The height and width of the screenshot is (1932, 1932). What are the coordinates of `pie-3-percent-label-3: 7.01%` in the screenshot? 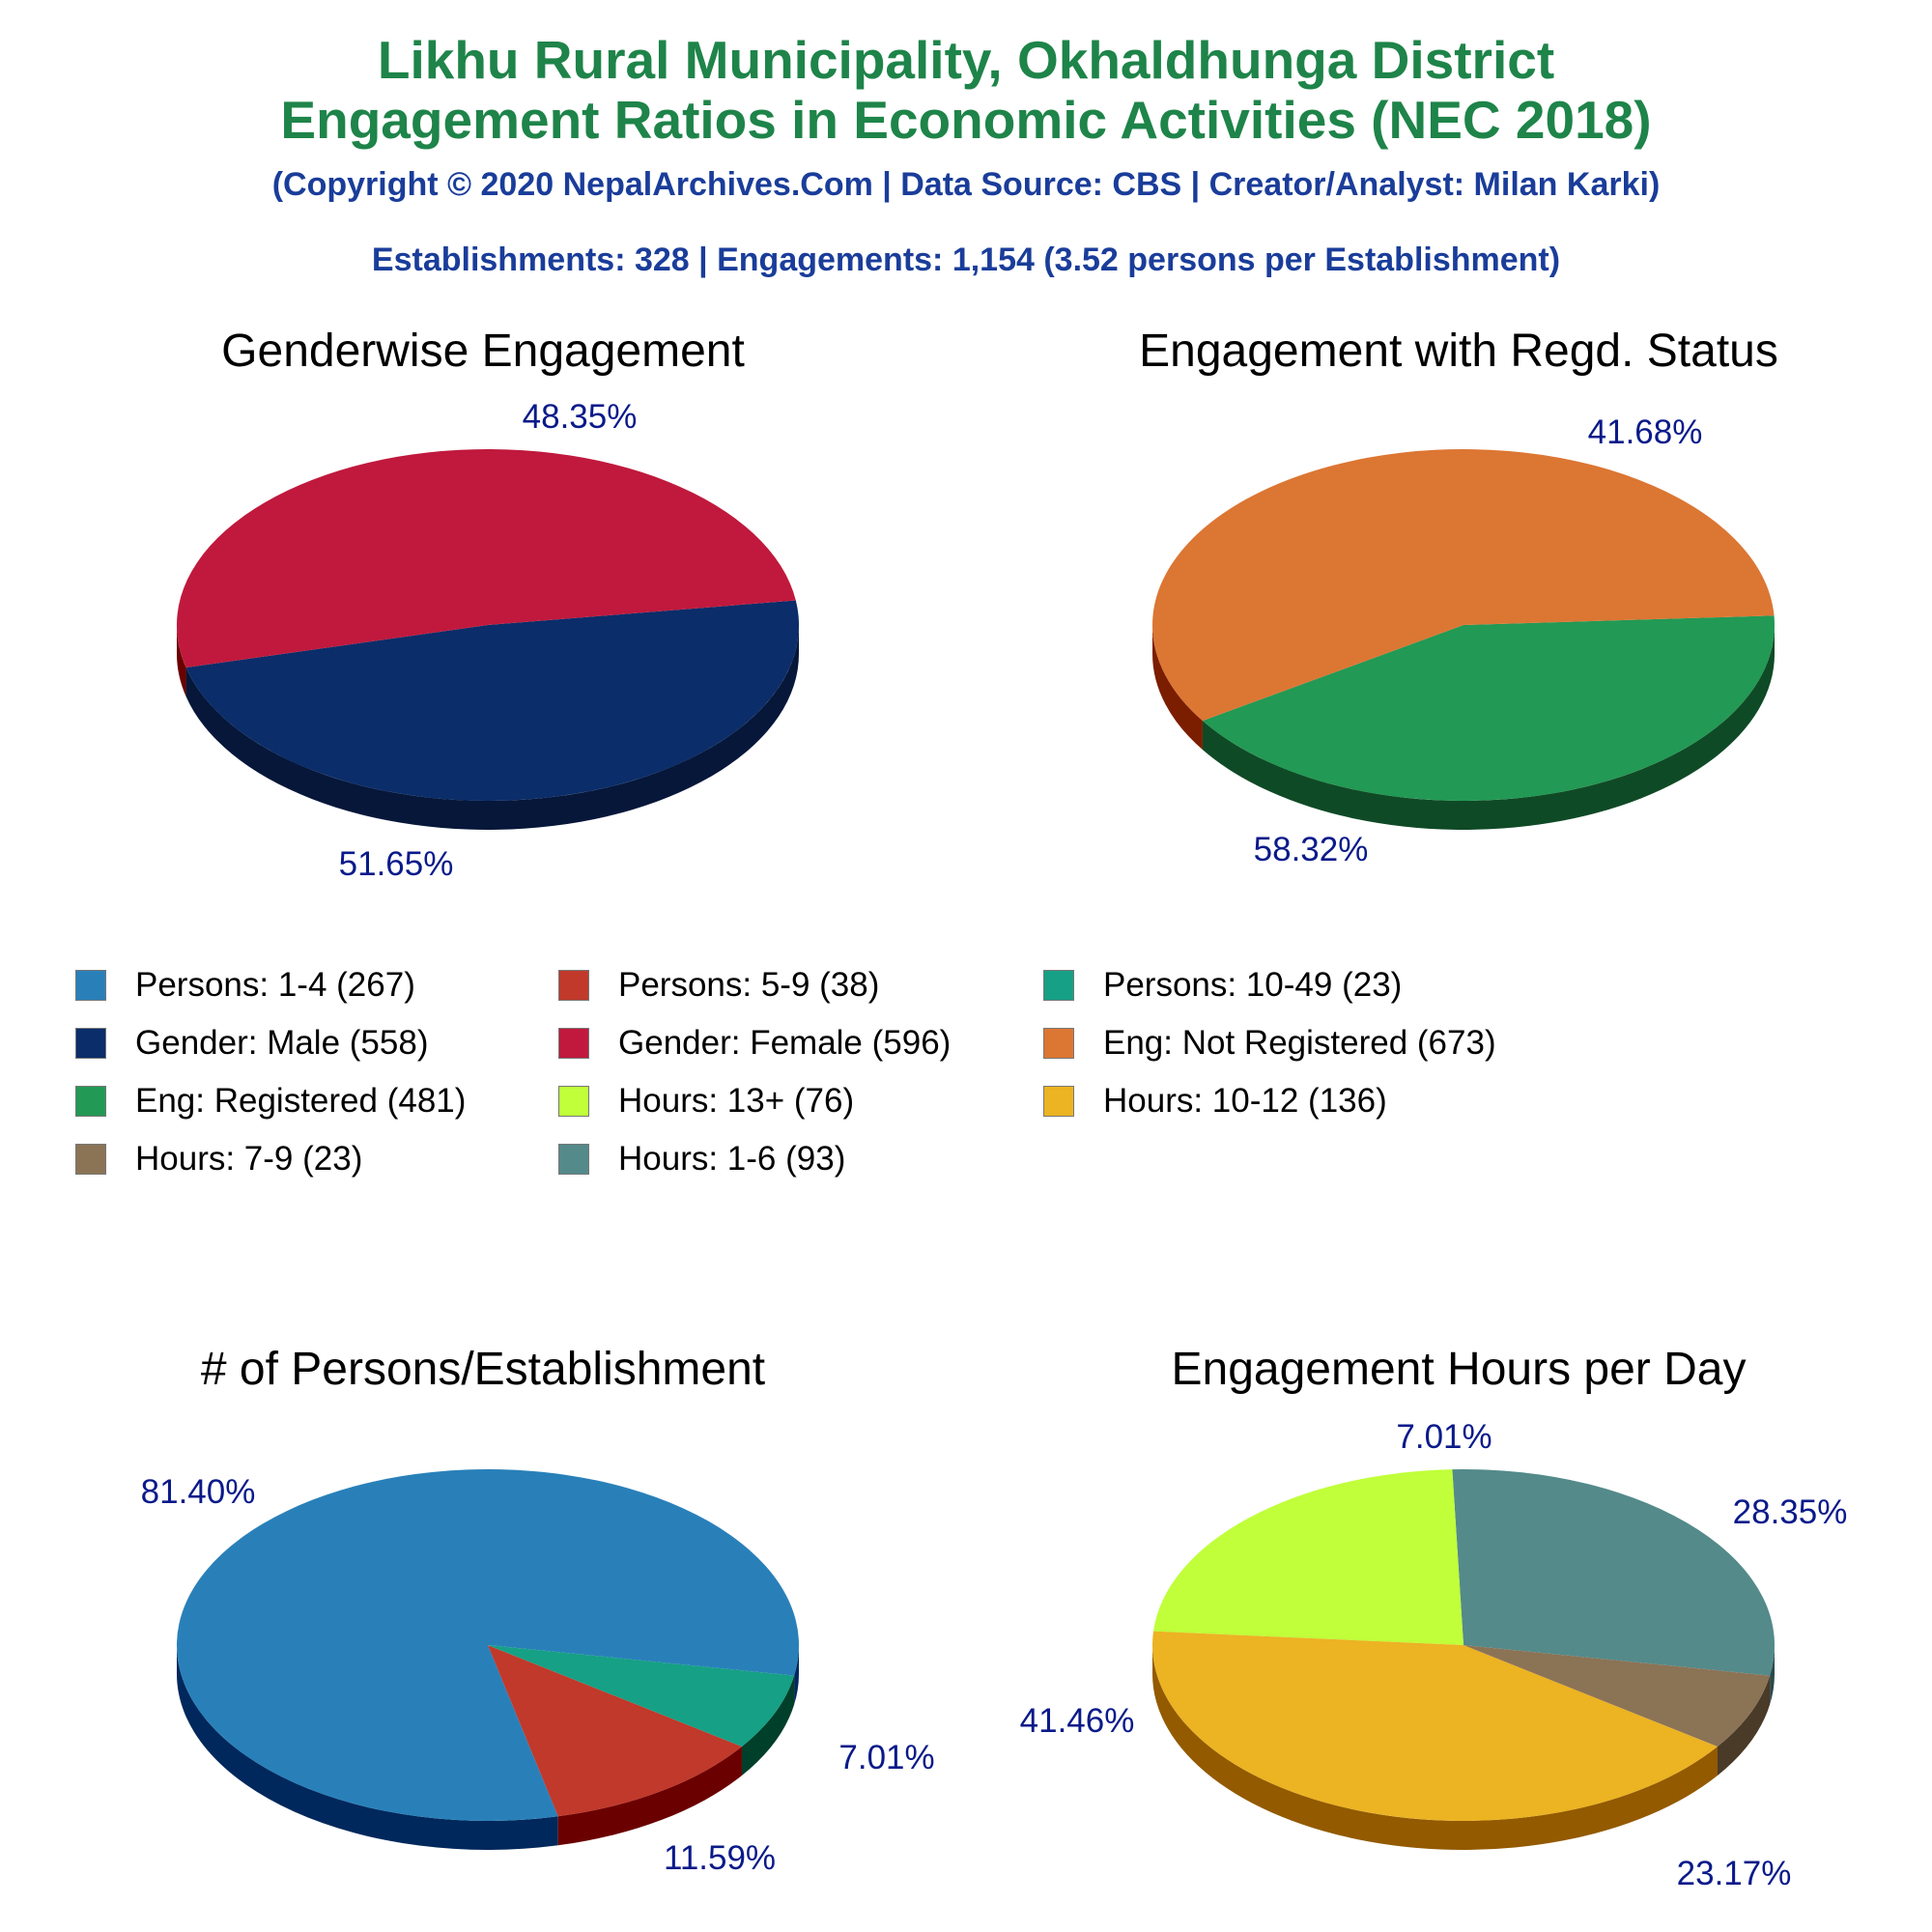 It's located at (886, 1757).